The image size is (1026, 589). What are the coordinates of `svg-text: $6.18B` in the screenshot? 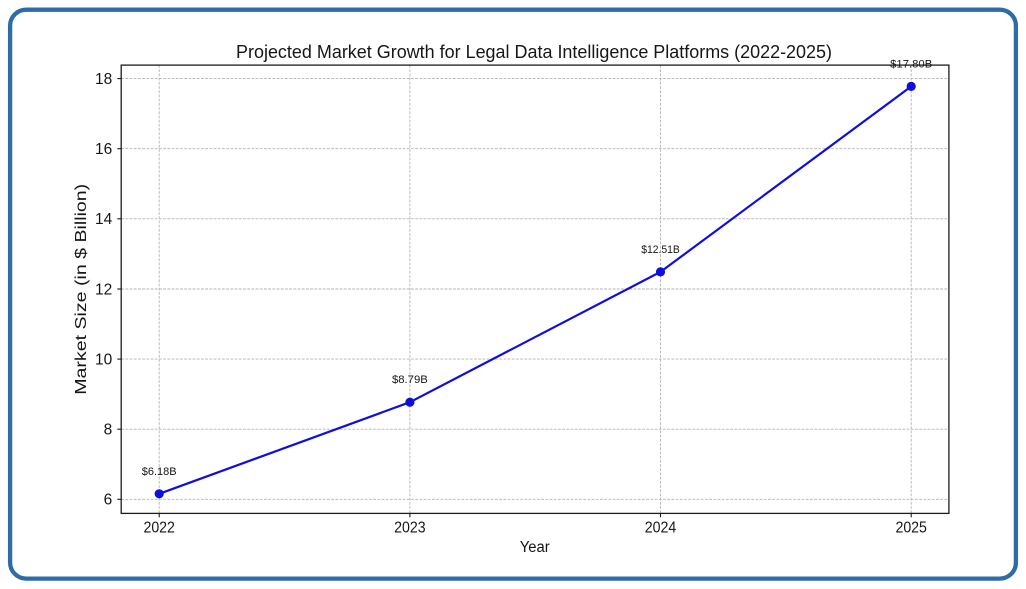 It's located at (159, 472).